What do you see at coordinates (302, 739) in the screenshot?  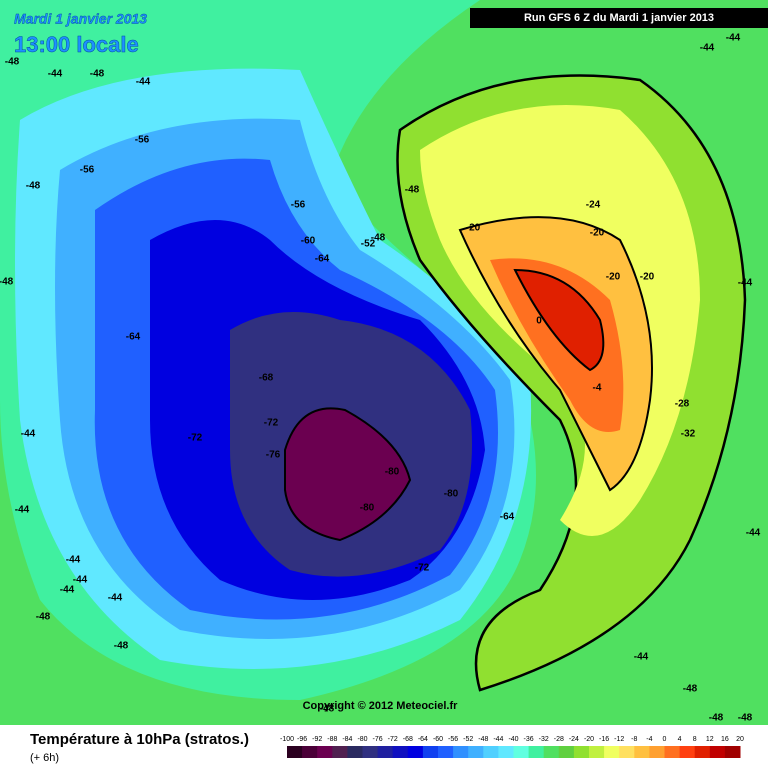 I see `colorbar-tick-label: -96` at bounding box center [302, 739].